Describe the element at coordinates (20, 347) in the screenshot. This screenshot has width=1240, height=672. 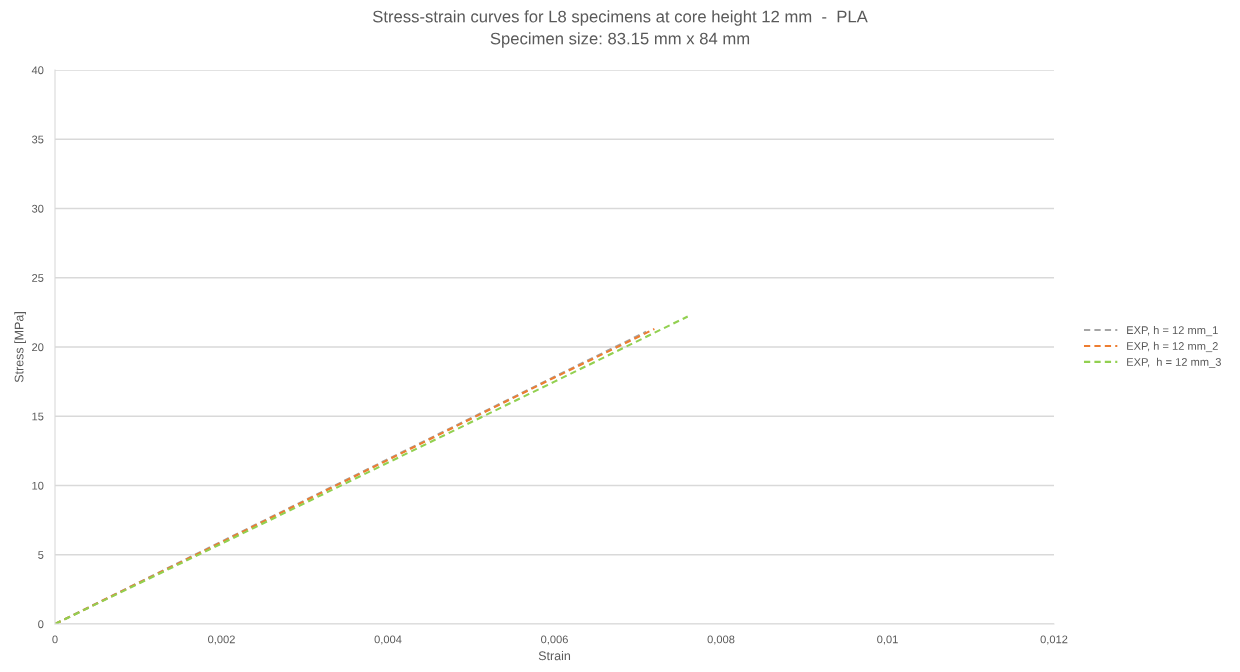
I see `y-axis-title: Stress [MPa]` at that location.